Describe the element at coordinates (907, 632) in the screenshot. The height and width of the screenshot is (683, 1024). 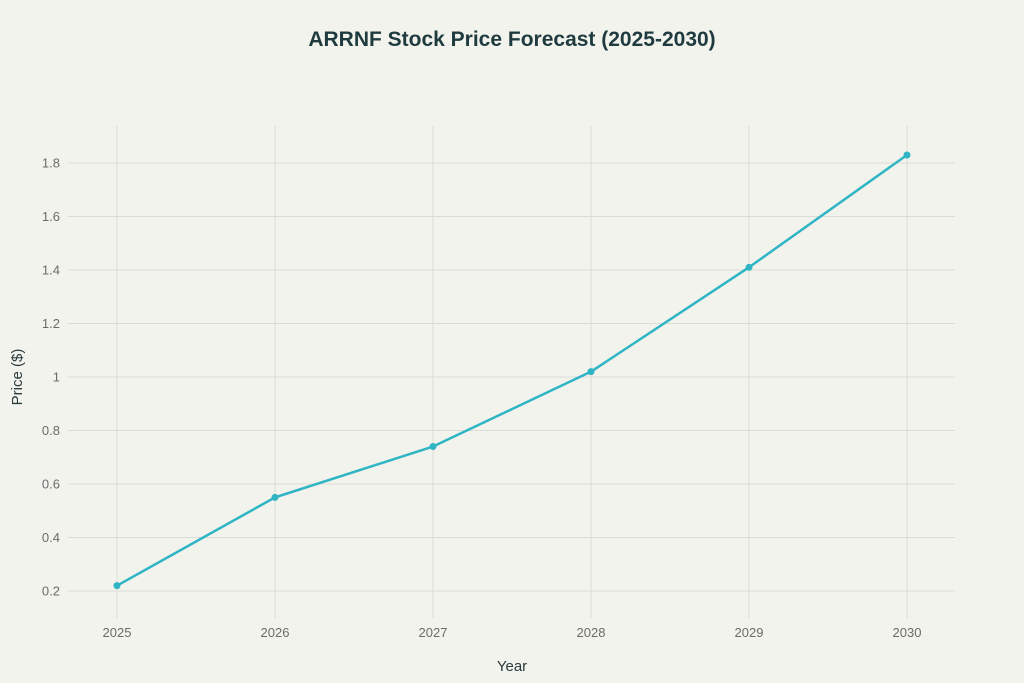
I see `x-tick-label: 2030` at that location.